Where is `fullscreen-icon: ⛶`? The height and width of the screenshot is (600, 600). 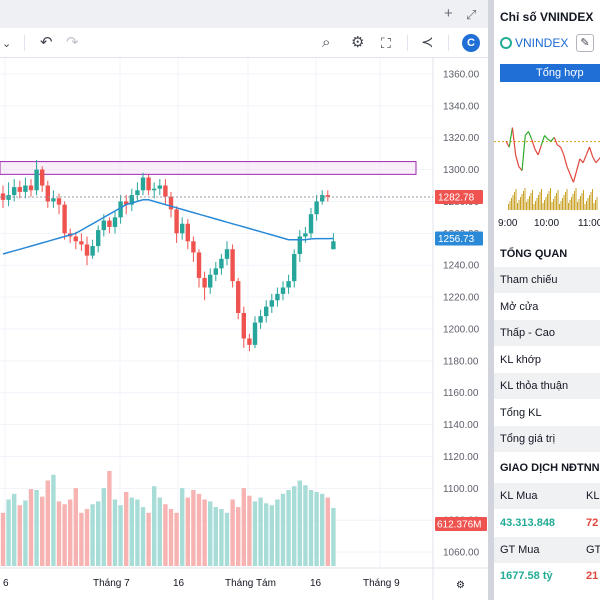 fullscreen-icon: ⛶ is located at coordinates (386, 43).